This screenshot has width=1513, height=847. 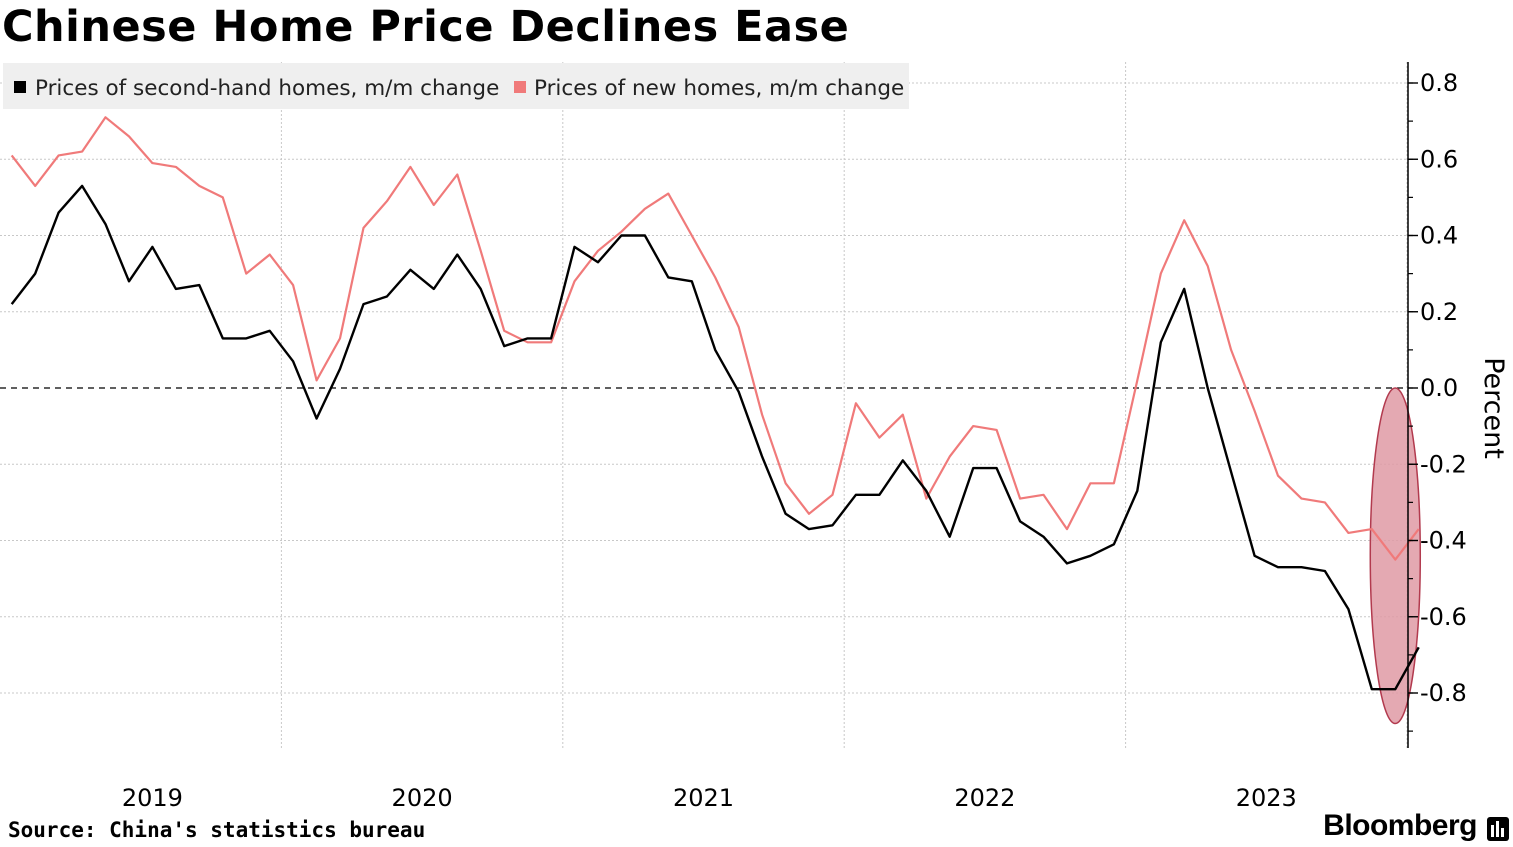 I want to click on x-axis: 2019 2020 2021 2022 2023, so click(x=709, y=798).